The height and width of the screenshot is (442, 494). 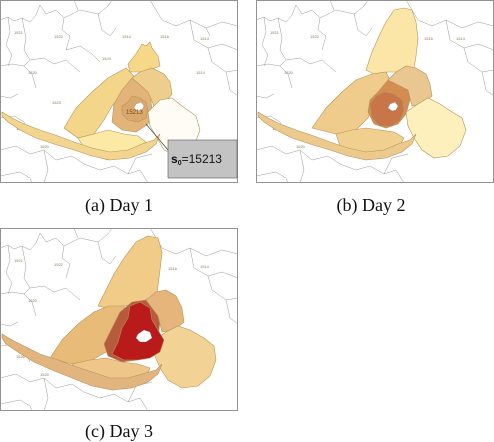 I want to click on seed-value-text: s0=15213, so click(x=196, y=159).